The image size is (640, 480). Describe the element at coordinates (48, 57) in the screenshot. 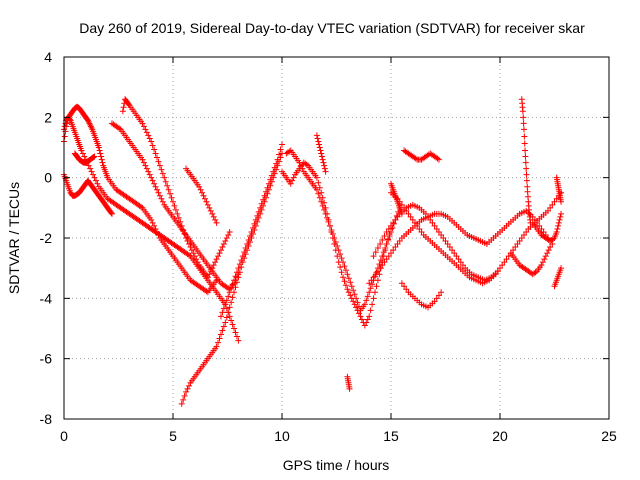

I see `y-tick-label: 4` at that location.